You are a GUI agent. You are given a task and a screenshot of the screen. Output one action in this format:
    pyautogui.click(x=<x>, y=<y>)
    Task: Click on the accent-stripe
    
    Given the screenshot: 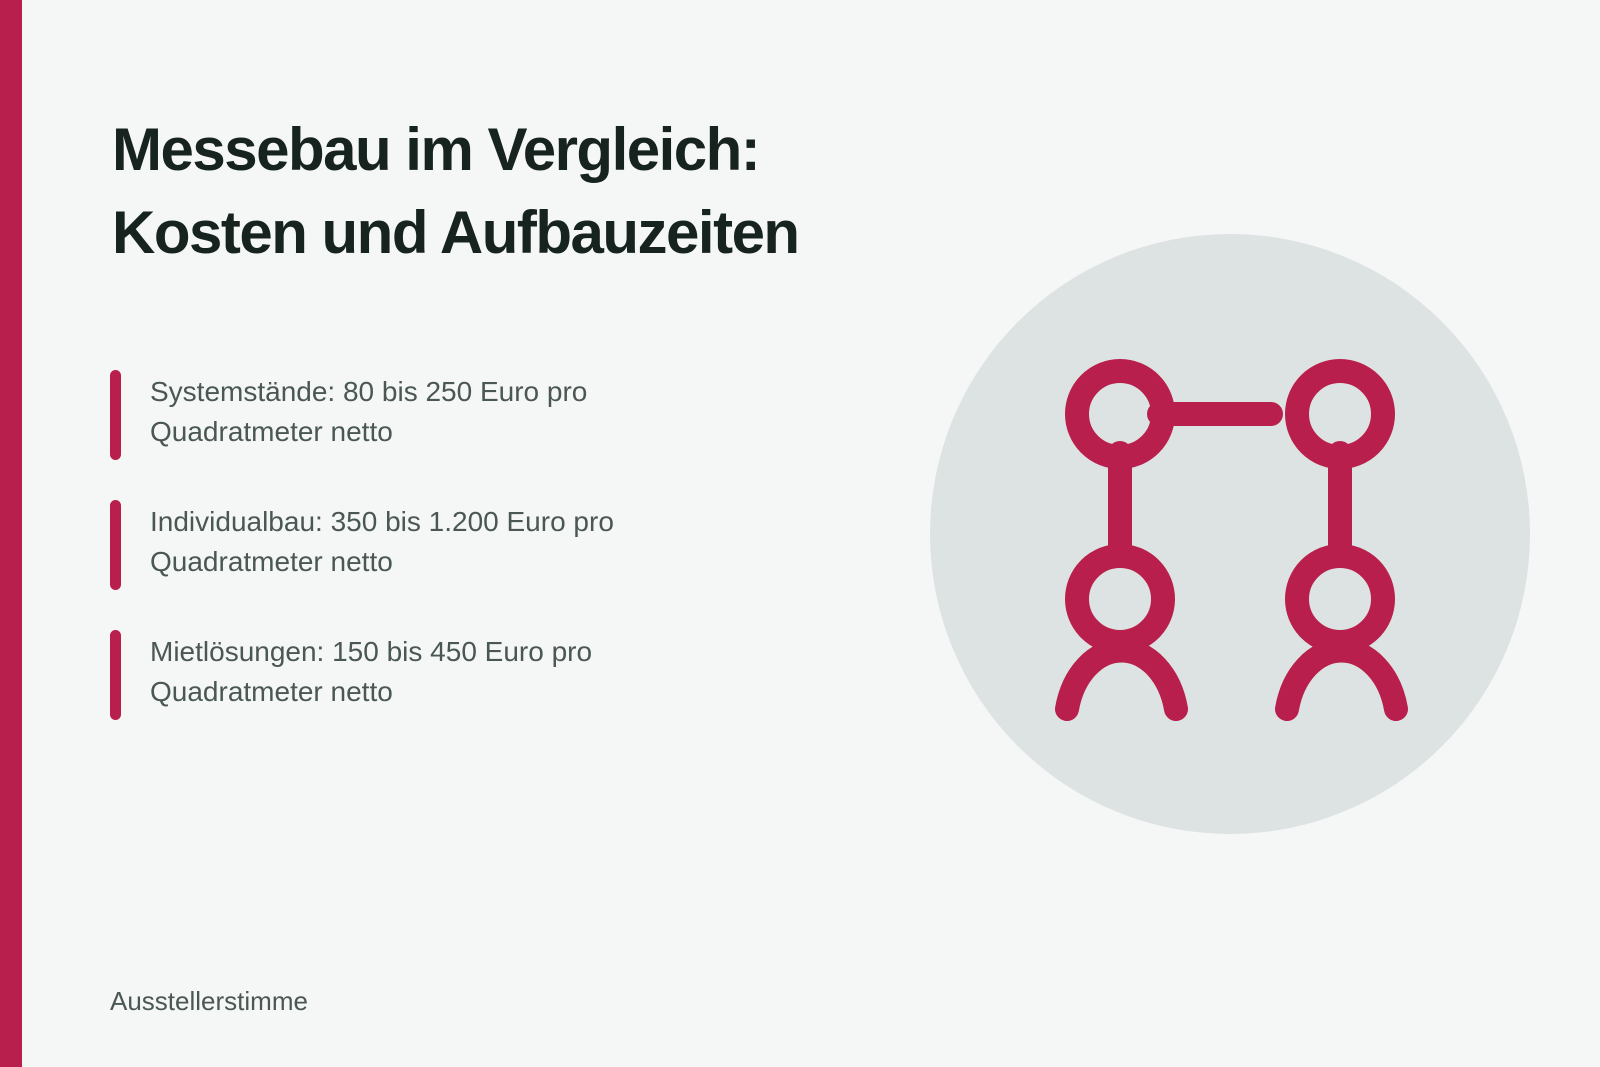 What is the action you would take?
    pyautogui.click(x=11, y=533)
    